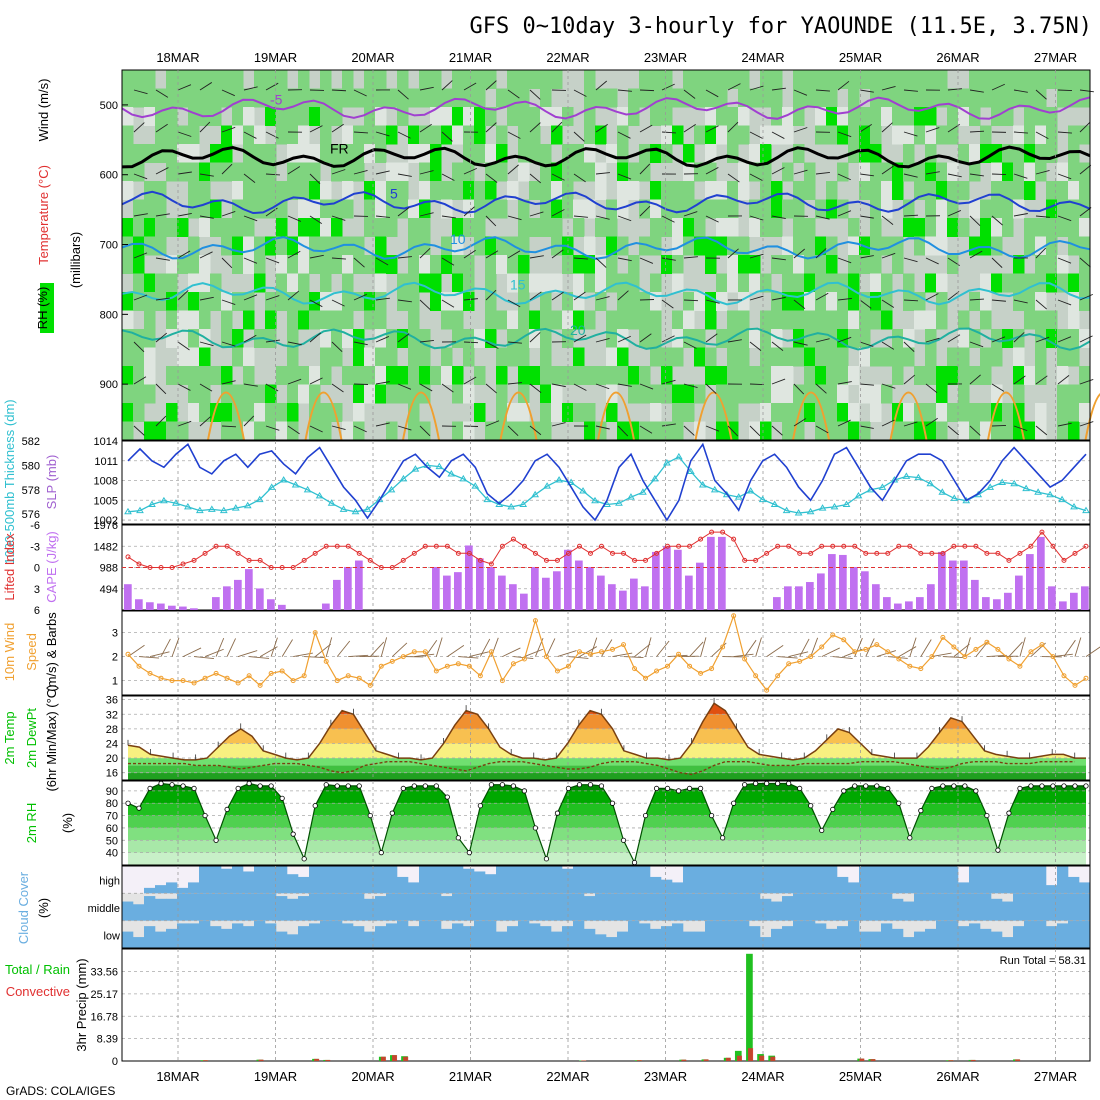 The height and width of the screenshot is (1100, 1100). I want to click on rh-tick-label: 90, so click(112, 792).